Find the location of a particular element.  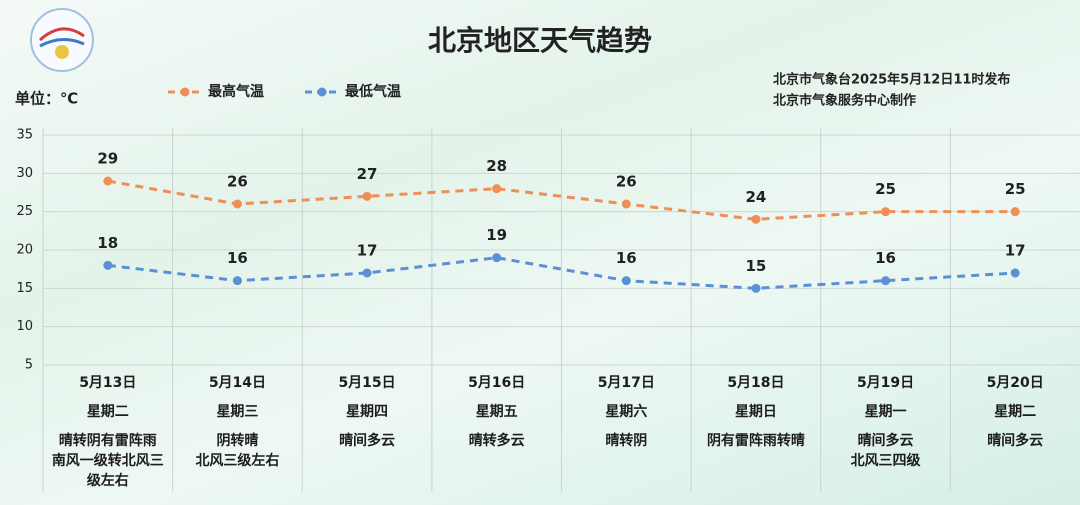

weekday-label: 星期六 is located at coordinates (626, 412).